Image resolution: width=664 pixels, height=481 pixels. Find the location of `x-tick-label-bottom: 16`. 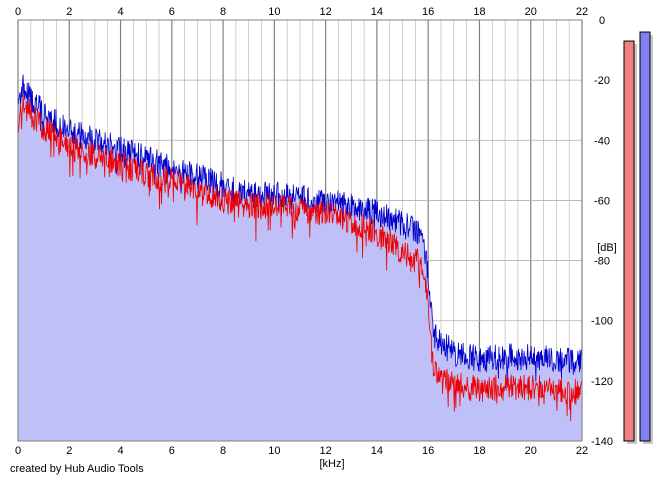

x-tick-label-bottom: 16 is located at coordinates (428, 451).